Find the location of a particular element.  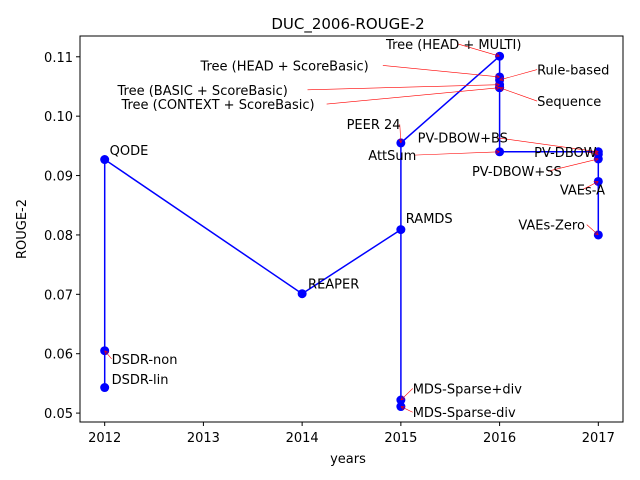

annotation-label: VAEs-A is located at coordinates (582, 191).